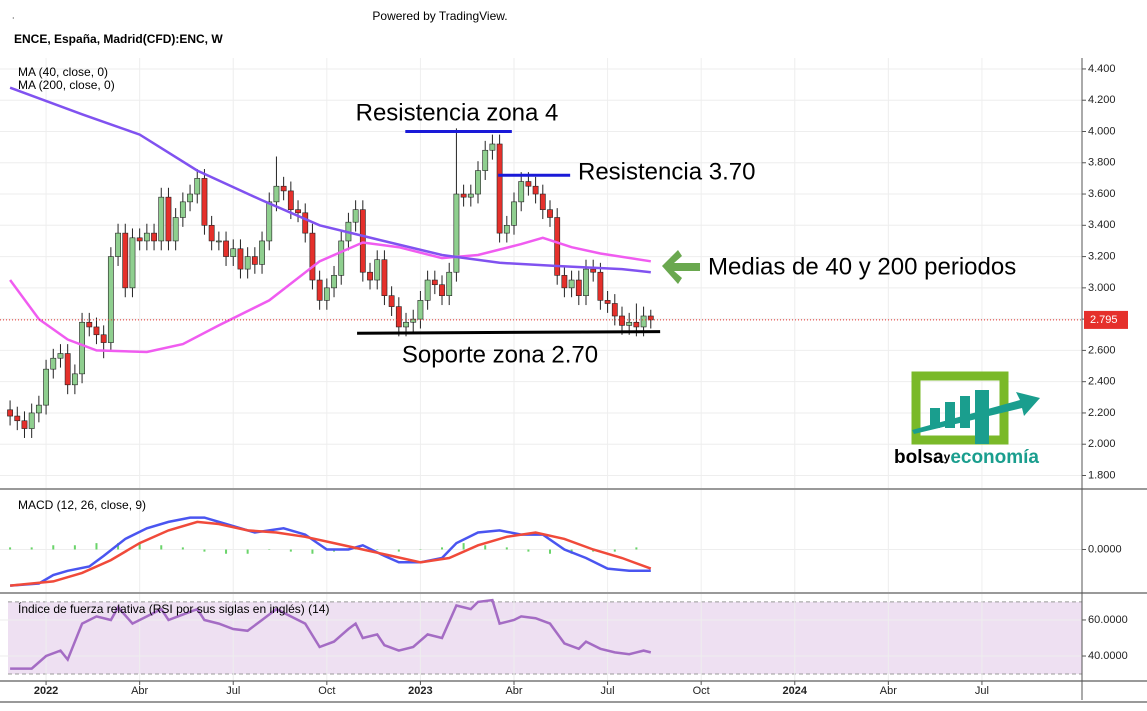  I want to click on y-tick-label: 2.400, so click(1102, 382).